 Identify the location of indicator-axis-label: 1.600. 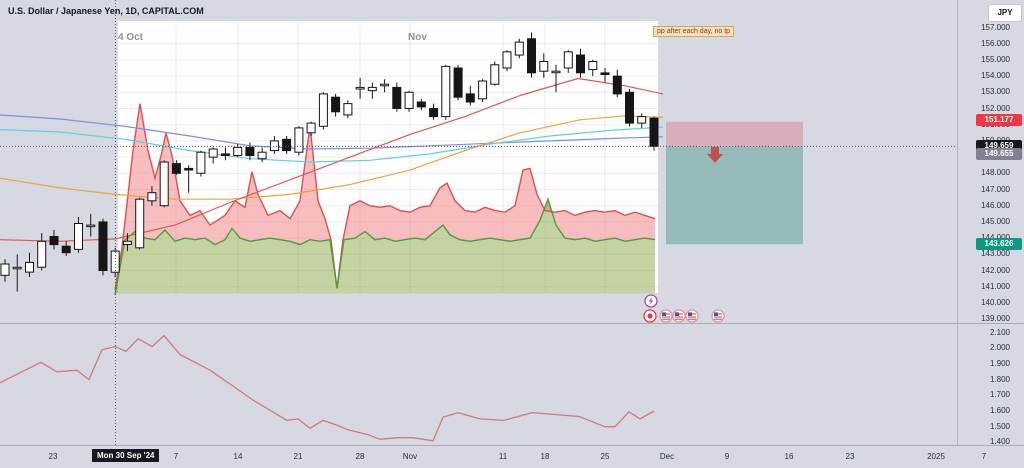
(999, 410).